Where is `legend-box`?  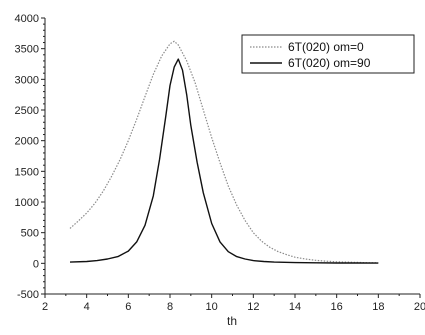 legend-box is located at coordinates (328, 54).